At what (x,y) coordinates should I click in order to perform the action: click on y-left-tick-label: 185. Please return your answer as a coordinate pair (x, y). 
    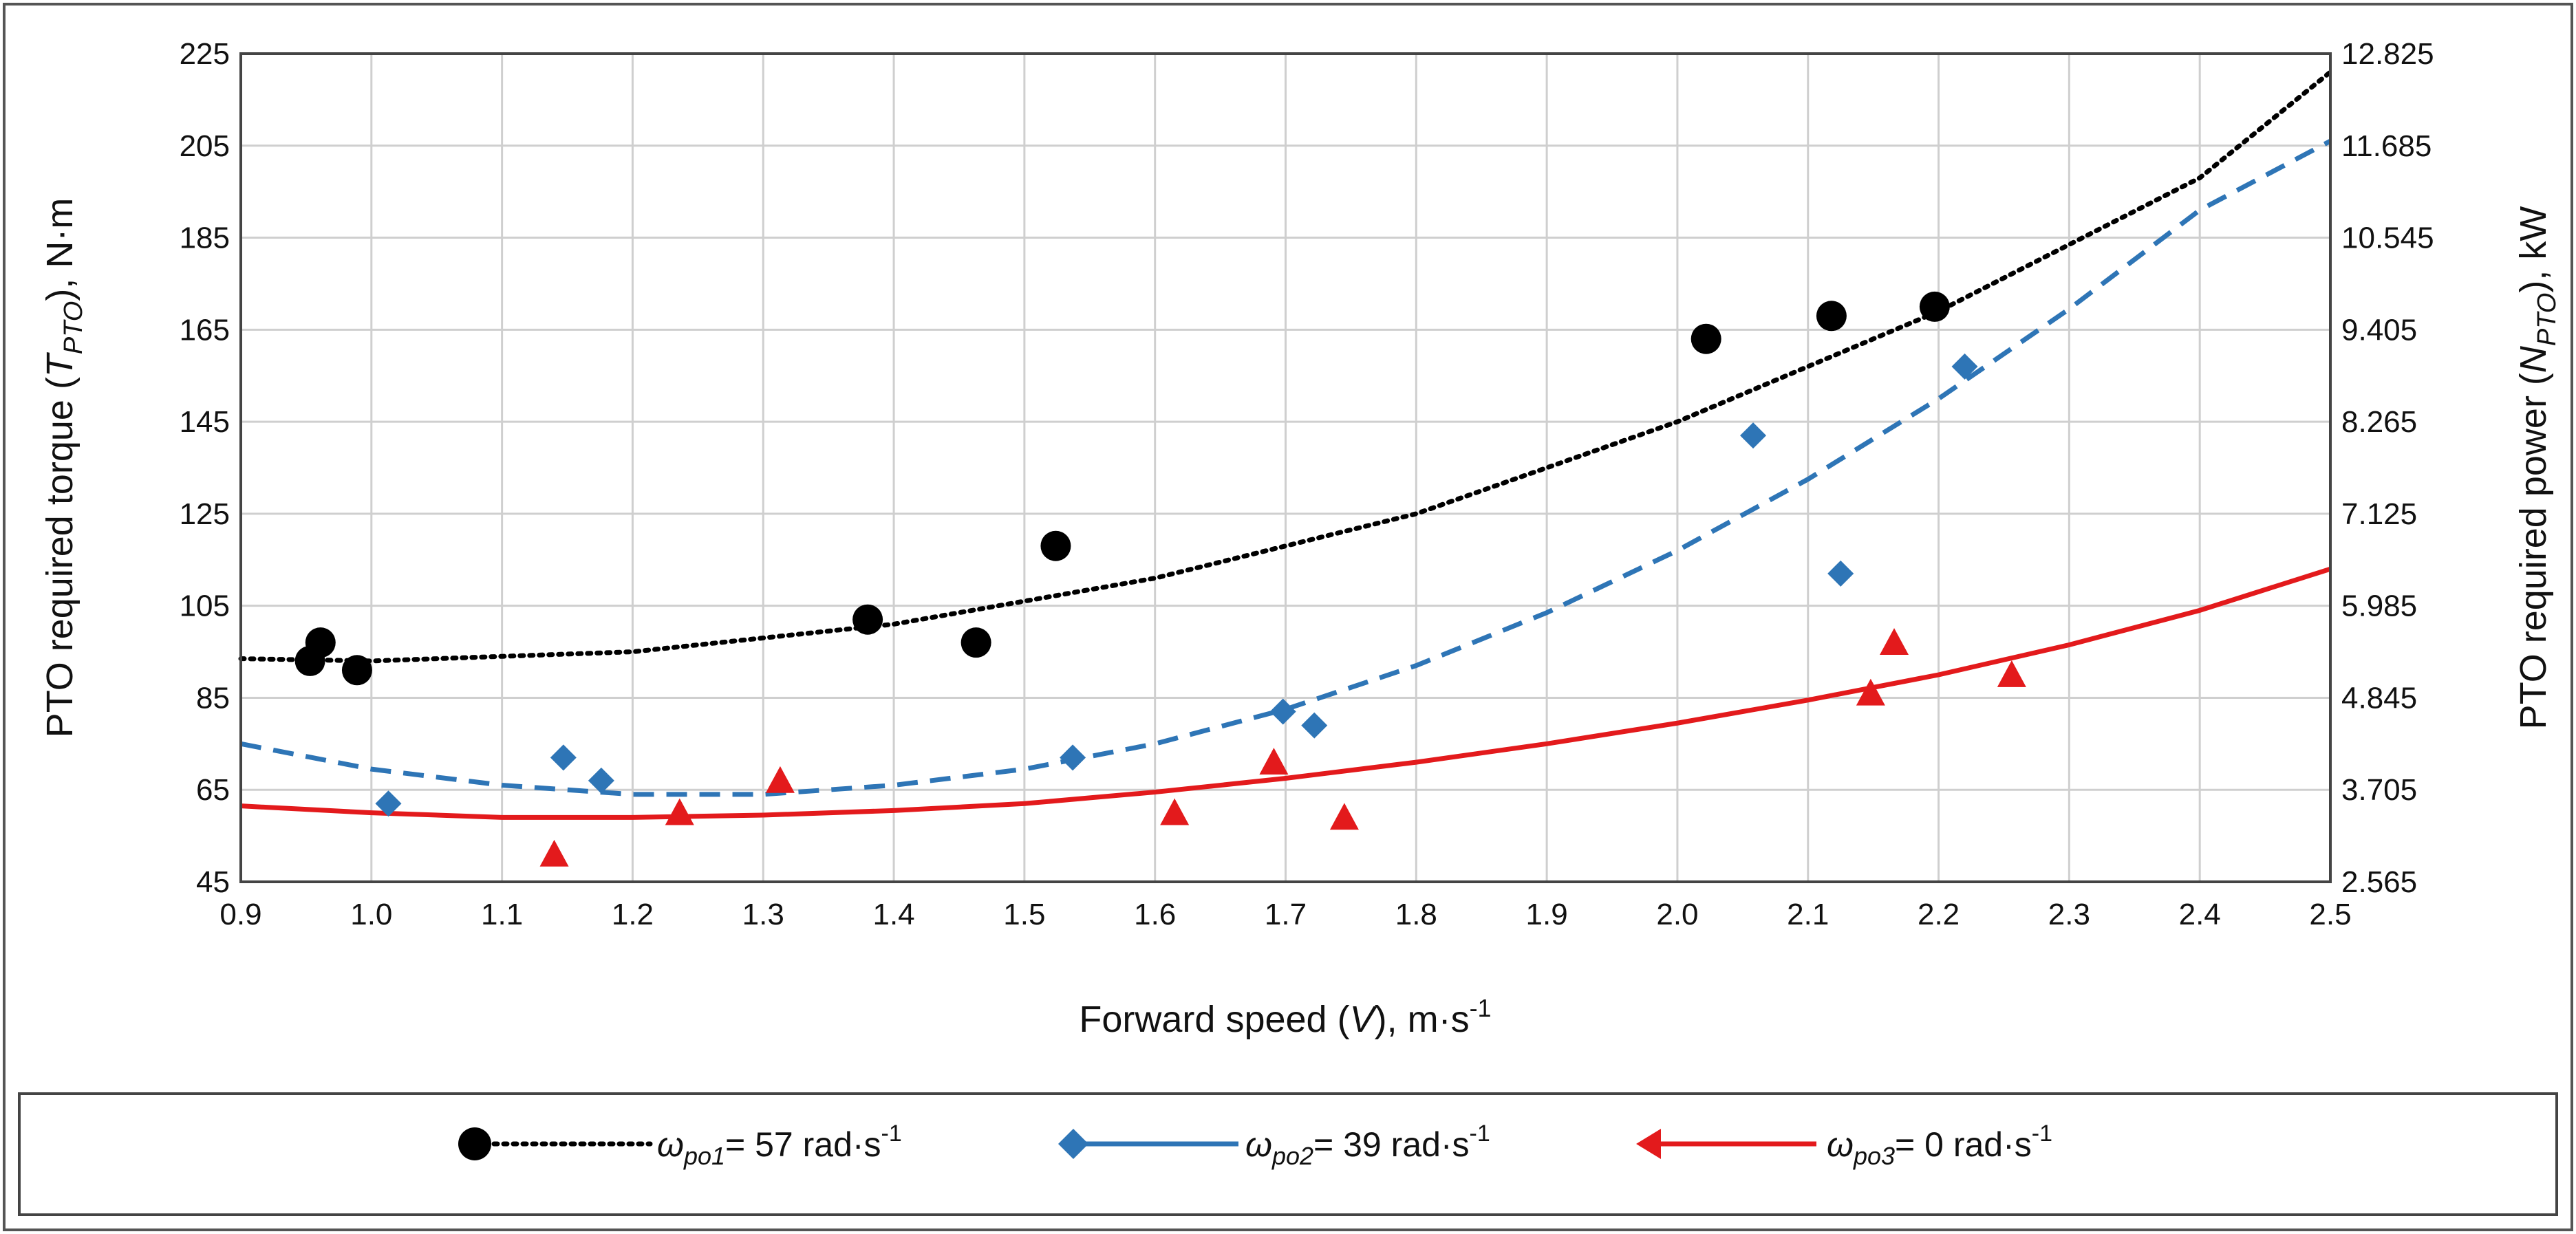
    Looking at the image, I should click on (205, 238).